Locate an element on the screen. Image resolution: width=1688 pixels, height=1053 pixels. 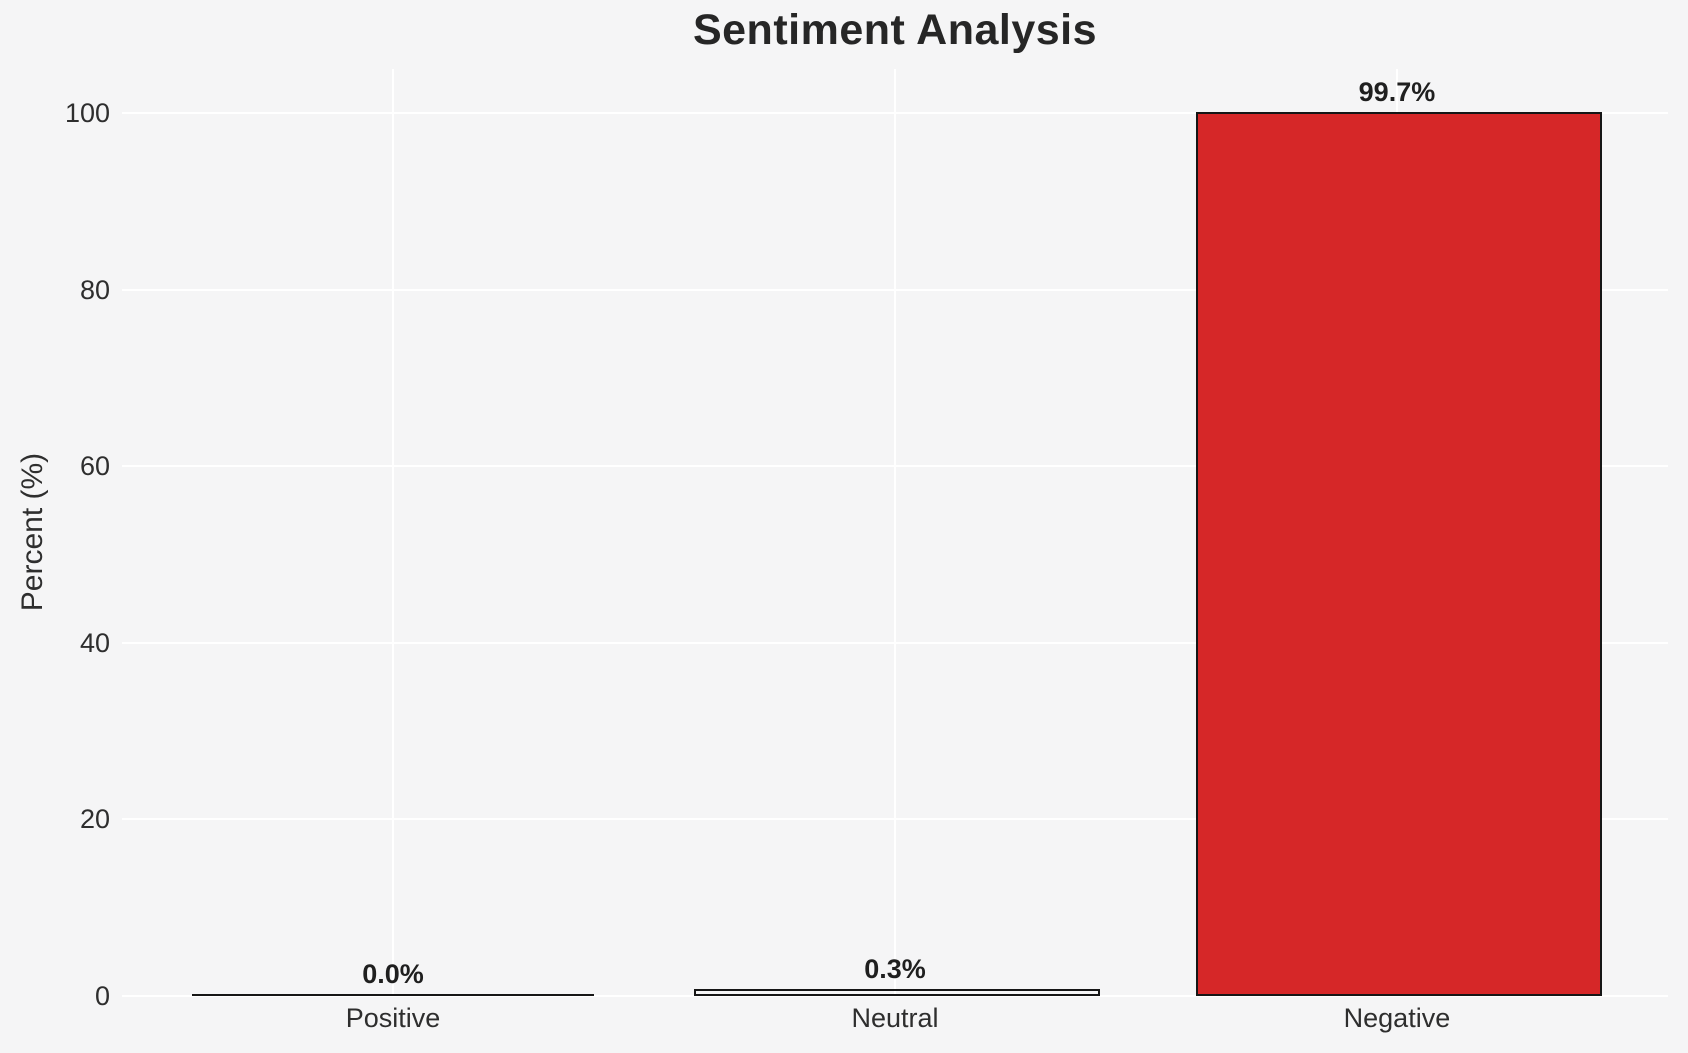
chart-title: Sentiment Analysis is located at coordinates (895, 30).